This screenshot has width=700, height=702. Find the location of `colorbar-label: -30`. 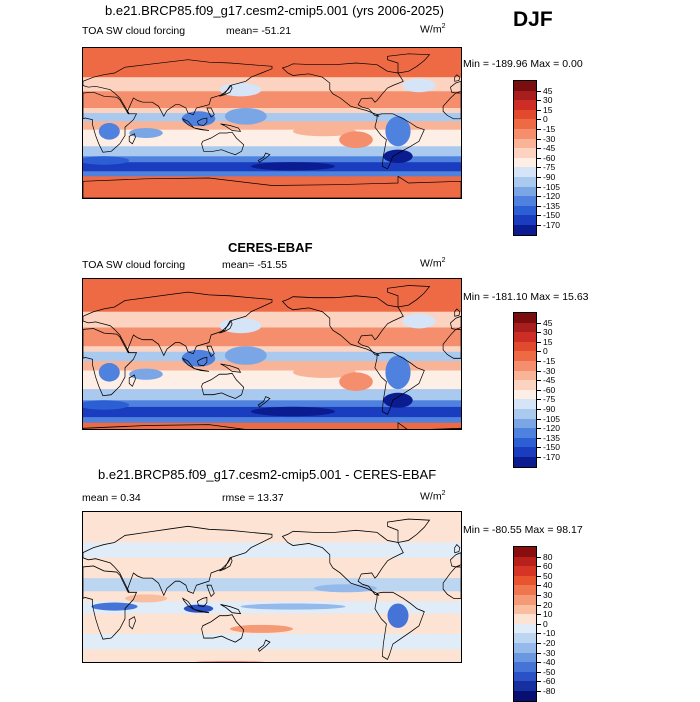

colorbar-label: -30 is located at coordinates (549, 138).